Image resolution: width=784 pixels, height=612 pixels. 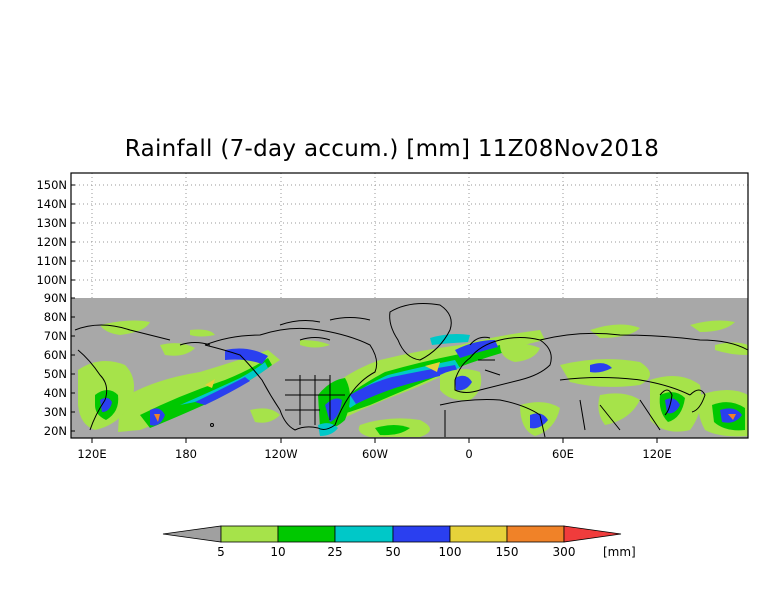 I want to click on colorbar-level: 100, so click(x=450, y=552).